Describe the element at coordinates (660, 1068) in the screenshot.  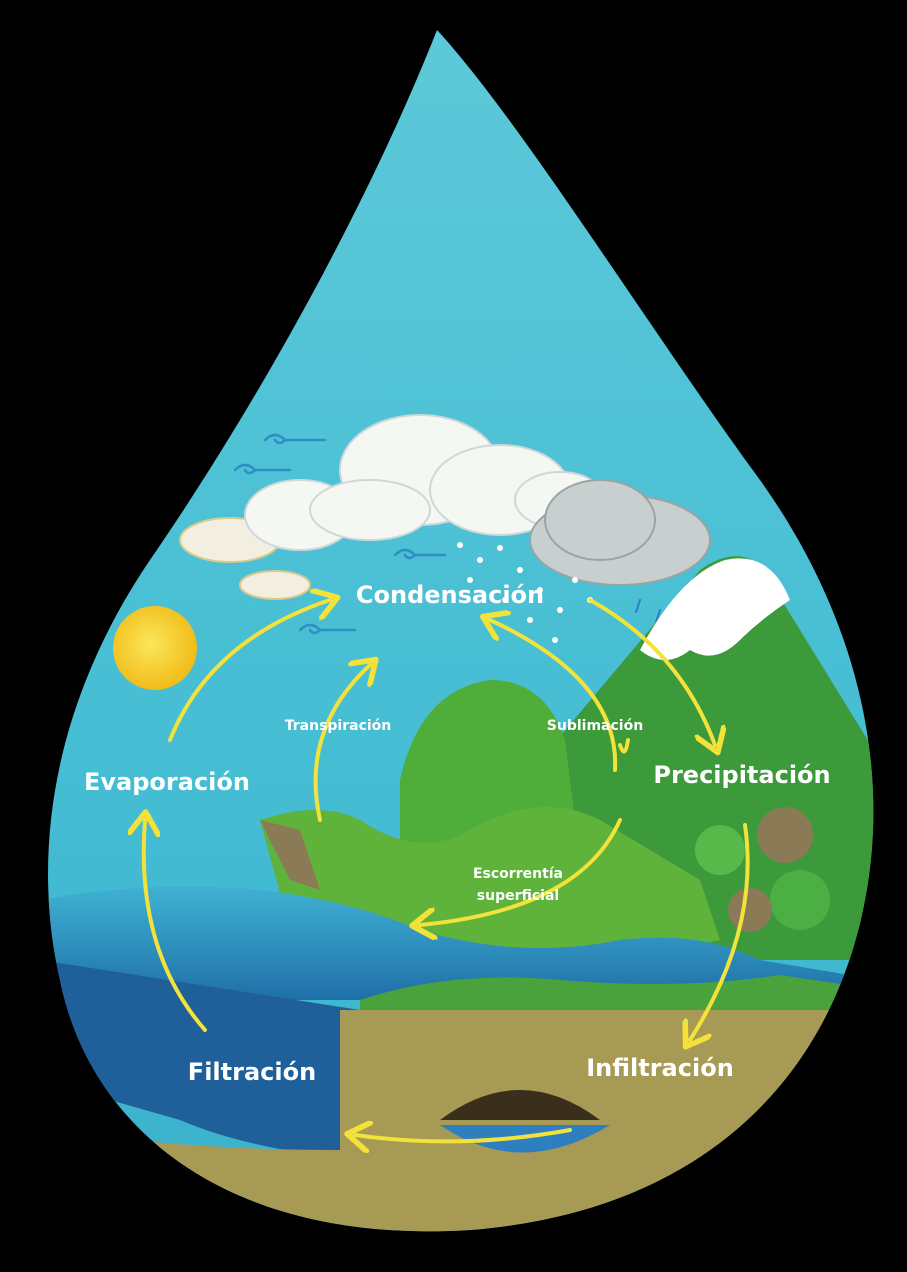
I see `label-infiltracion: Infiltración` at that location.